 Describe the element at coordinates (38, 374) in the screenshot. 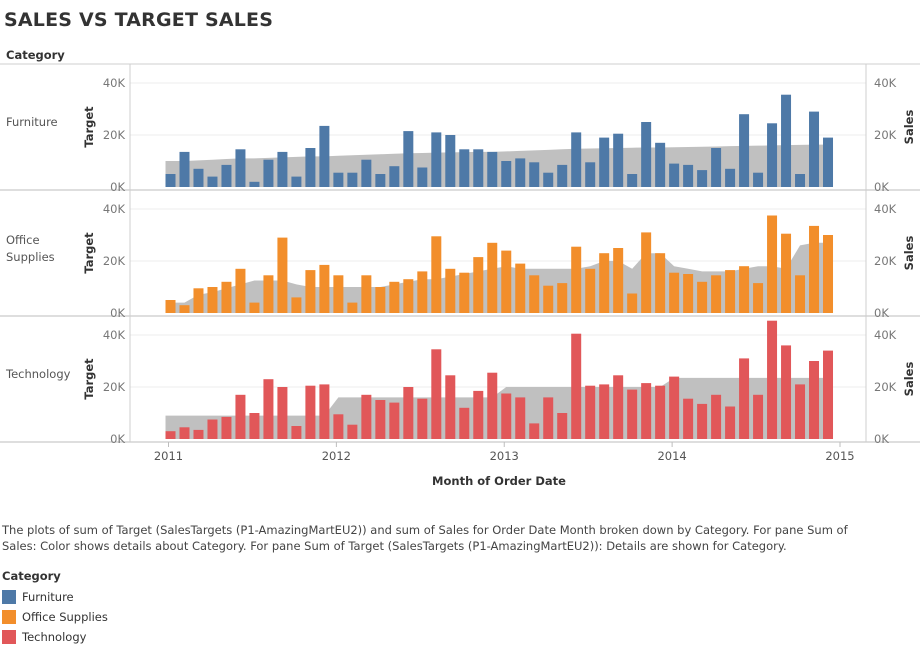

I see `row-label-technology: Technology` at that location.